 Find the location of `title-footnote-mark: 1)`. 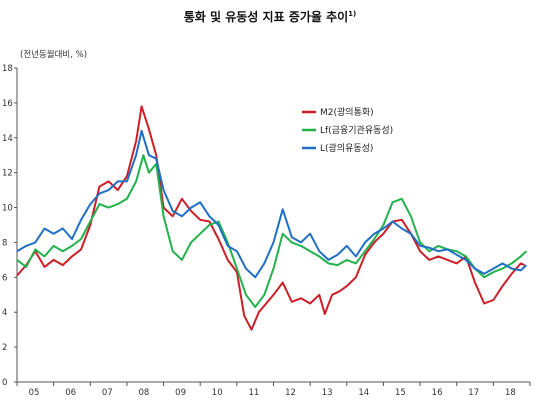

title-footnote-mark: 1) is located at coordinates (352, 14).